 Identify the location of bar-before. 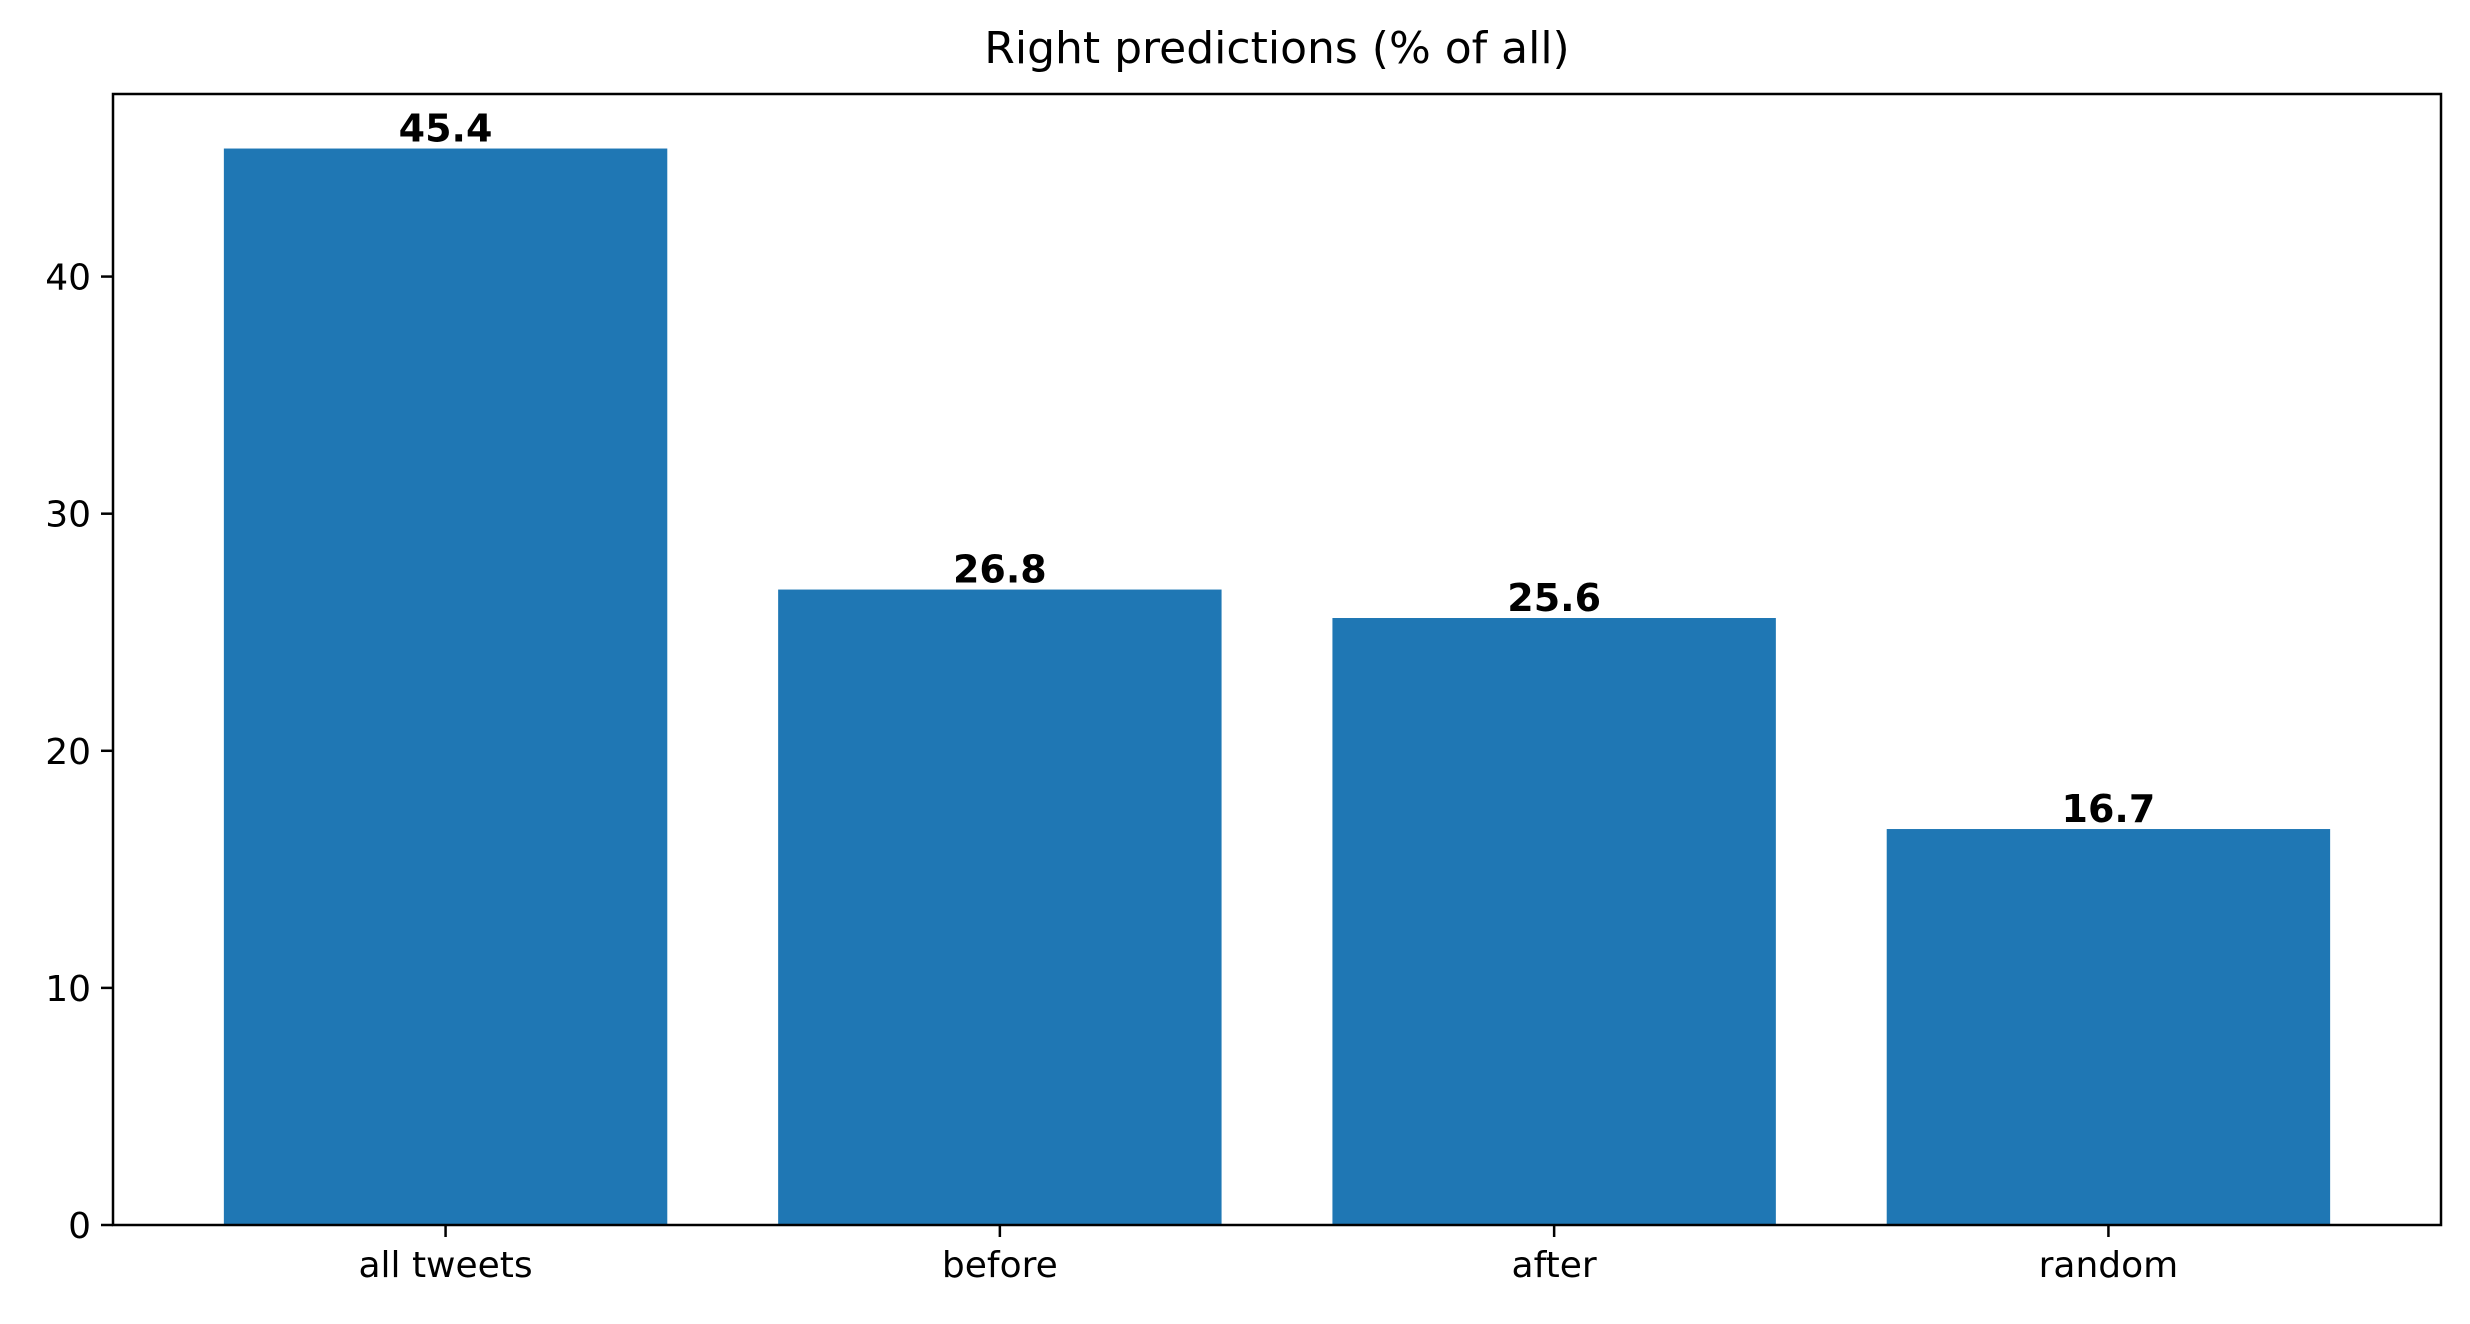
(1000, 907).